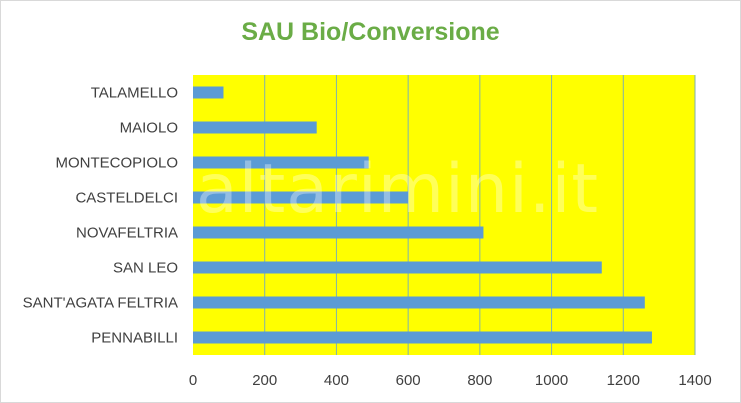 This screenshot has width=741, height=403. Describe the element at coordinates (398, 189) in the screenshot. I see `watermark: altarimini.it` at that location.